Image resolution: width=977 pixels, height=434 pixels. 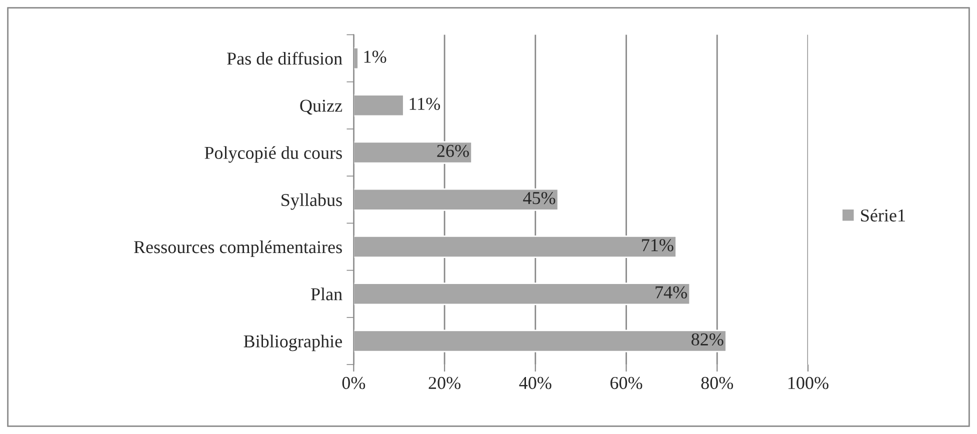 I want to click on x-tick-label: 60%, so click(x=626, y=383).